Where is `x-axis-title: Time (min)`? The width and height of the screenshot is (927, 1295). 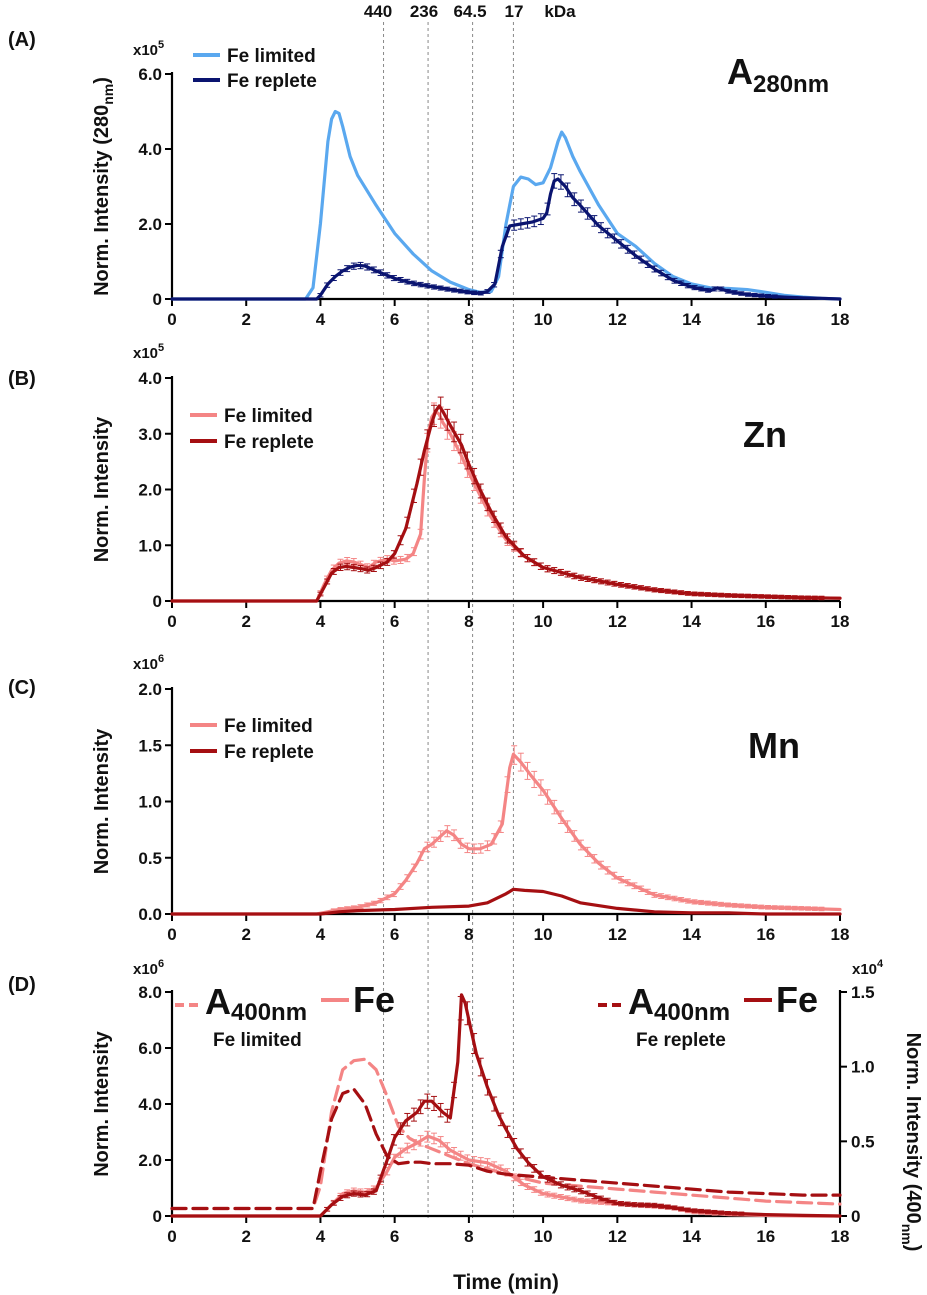 x-axis-title: Time (min) is located at coordinates (506, 1282).